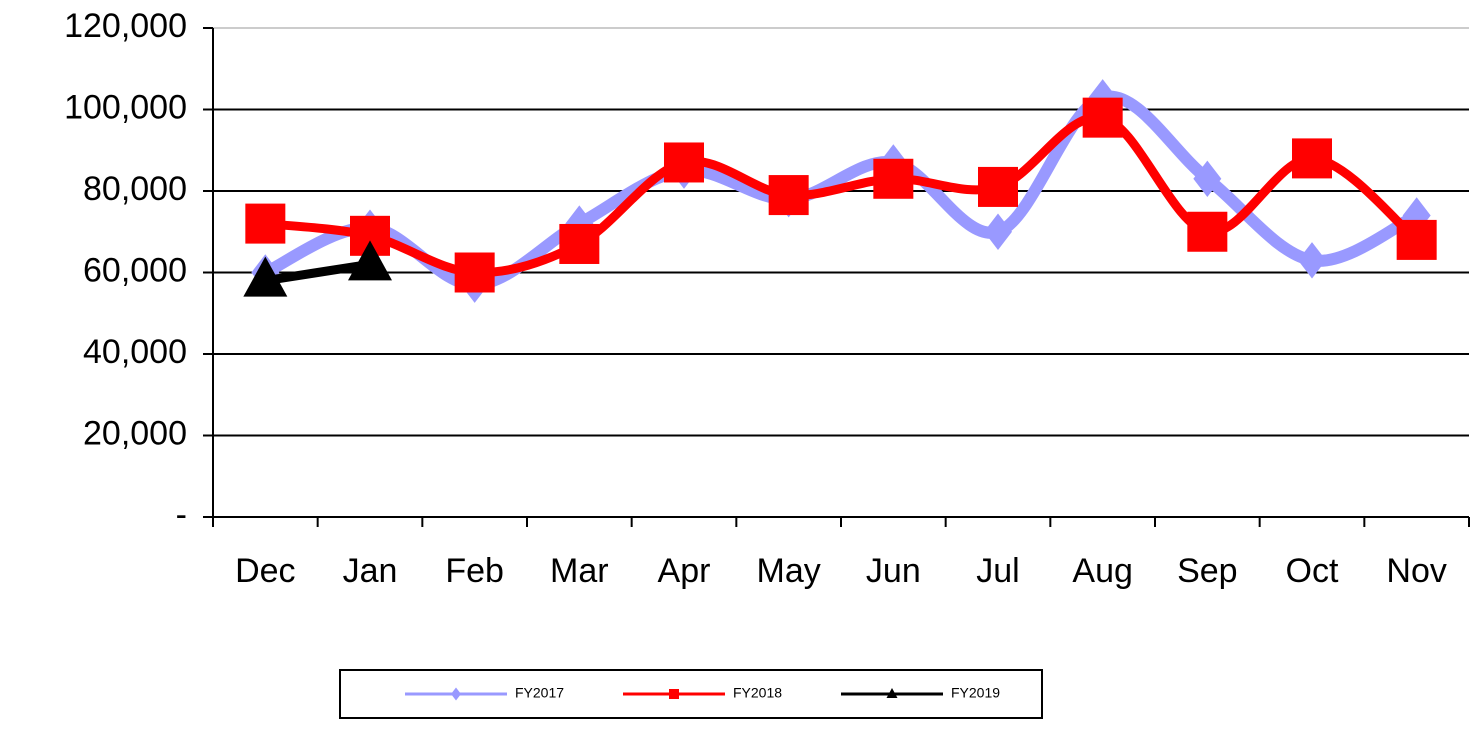 The height and width of the screenshot is (749, 1474). What do you see at coordinates (1207, 571) in the screenshot?
I see `x-tick-label: Sep` at bounding box center [1207, 571].